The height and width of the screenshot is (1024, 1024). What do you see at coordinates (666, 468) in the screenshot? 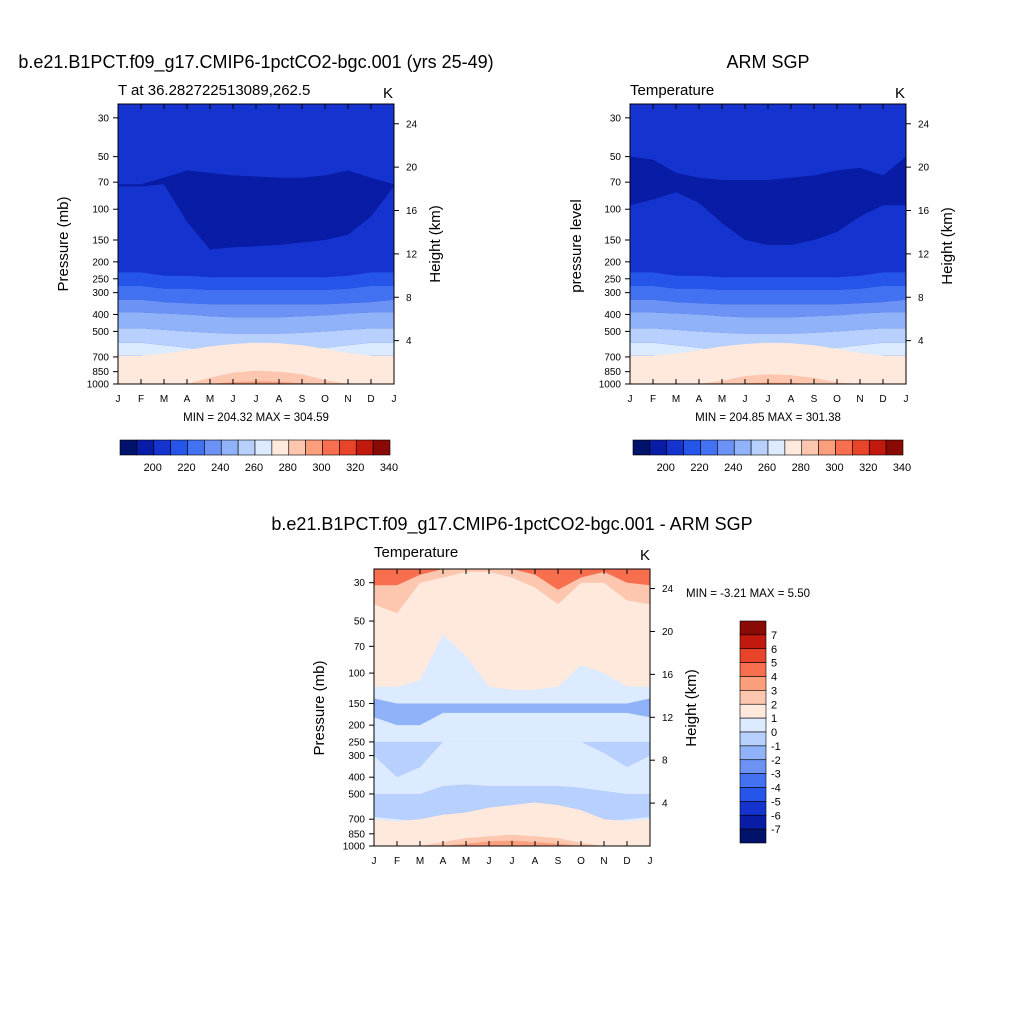
I see `colorbar-label: 200` at bounding box center [666, 468].